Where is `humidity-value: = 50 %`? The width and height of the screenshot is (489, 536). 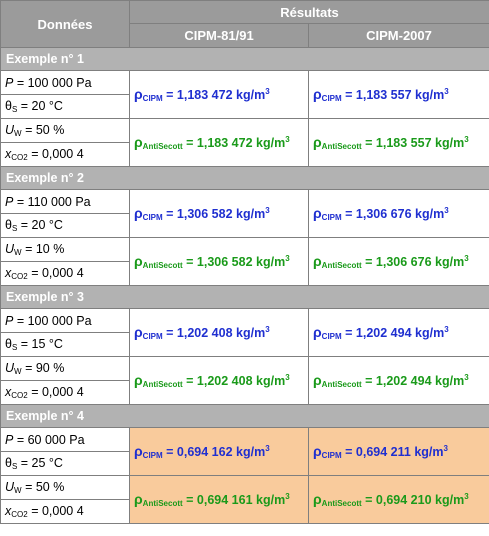 humidity-value: = 50 % is located at coordinates (45, 130).